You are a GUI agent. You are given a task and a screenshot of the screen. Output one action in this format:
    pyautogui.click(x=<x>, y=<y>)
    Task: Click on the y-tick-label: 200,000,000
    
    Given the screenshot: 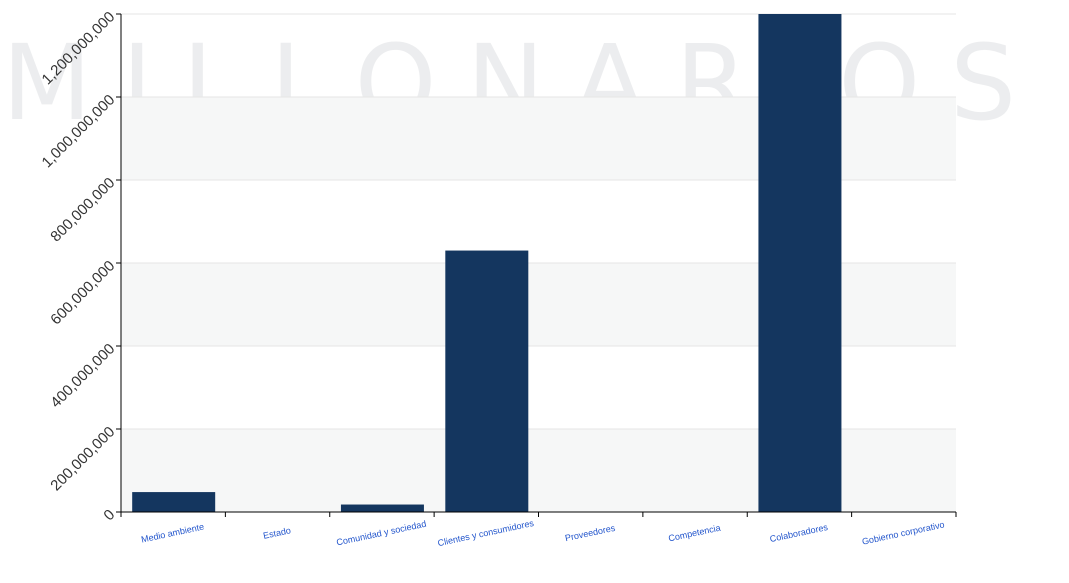 What is the action you would take?
    pyautogui.click(x=82, y=458)
    